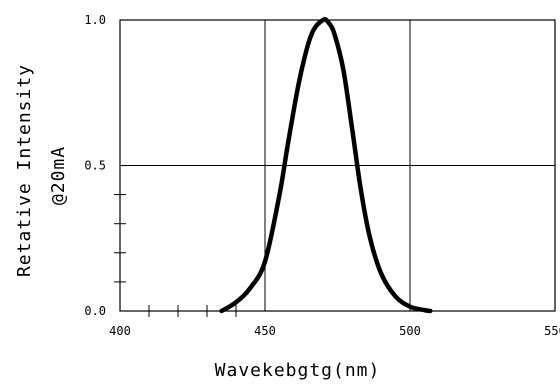 Image resolution: width=560 pixels, height=390 pixels. Describe the element at coordinates (120, 331) in the screenshot. I see `x-tick-label-400: 400` at that location.